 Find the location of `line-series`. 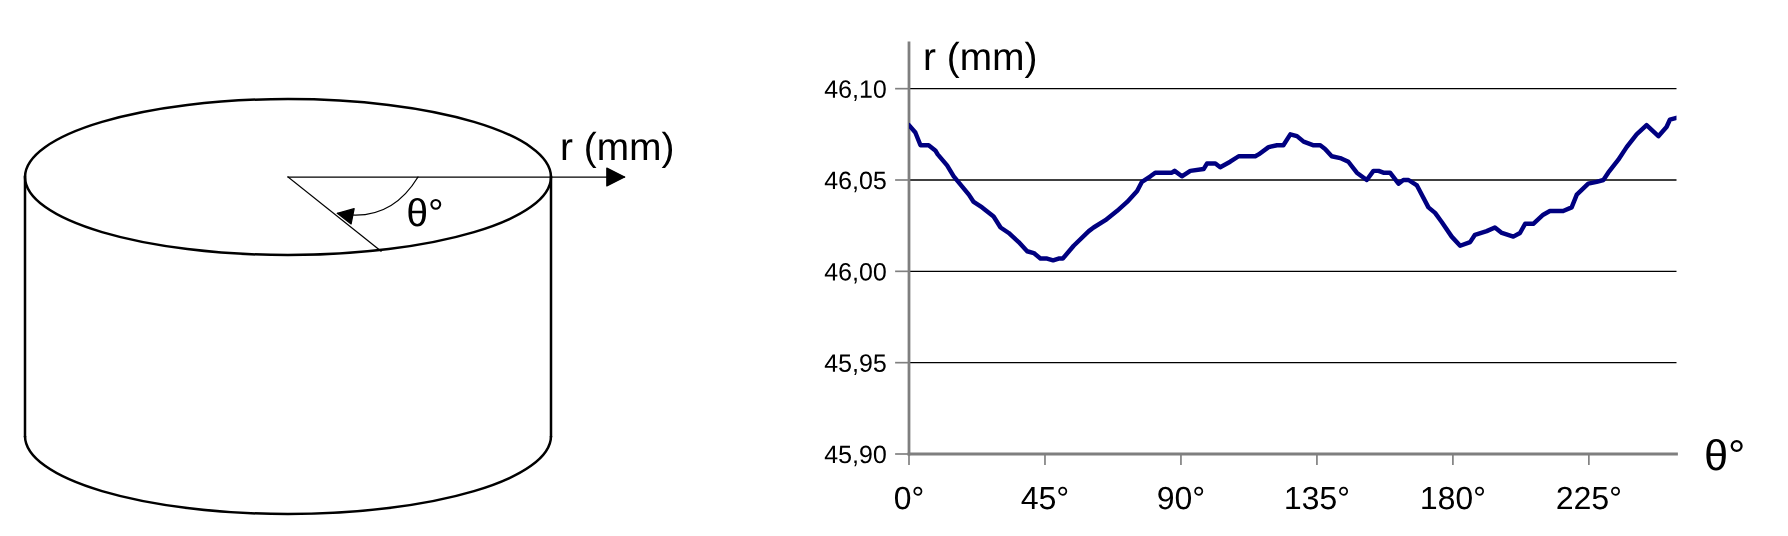

line-series is located at coordinates (1293, 189).